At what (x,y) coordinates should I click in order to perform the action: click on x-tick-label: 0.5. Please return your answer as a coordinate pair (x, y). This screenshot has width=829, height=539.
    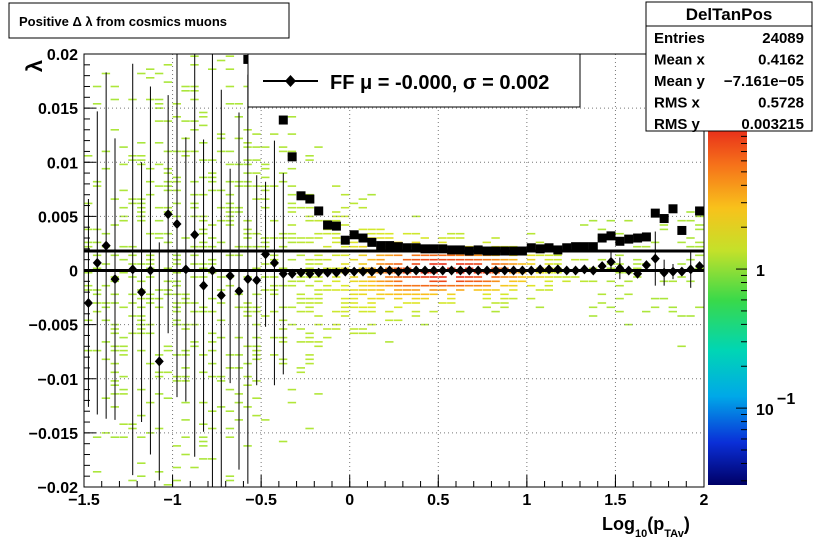
    Looking at the image, I should click on (438, 500).